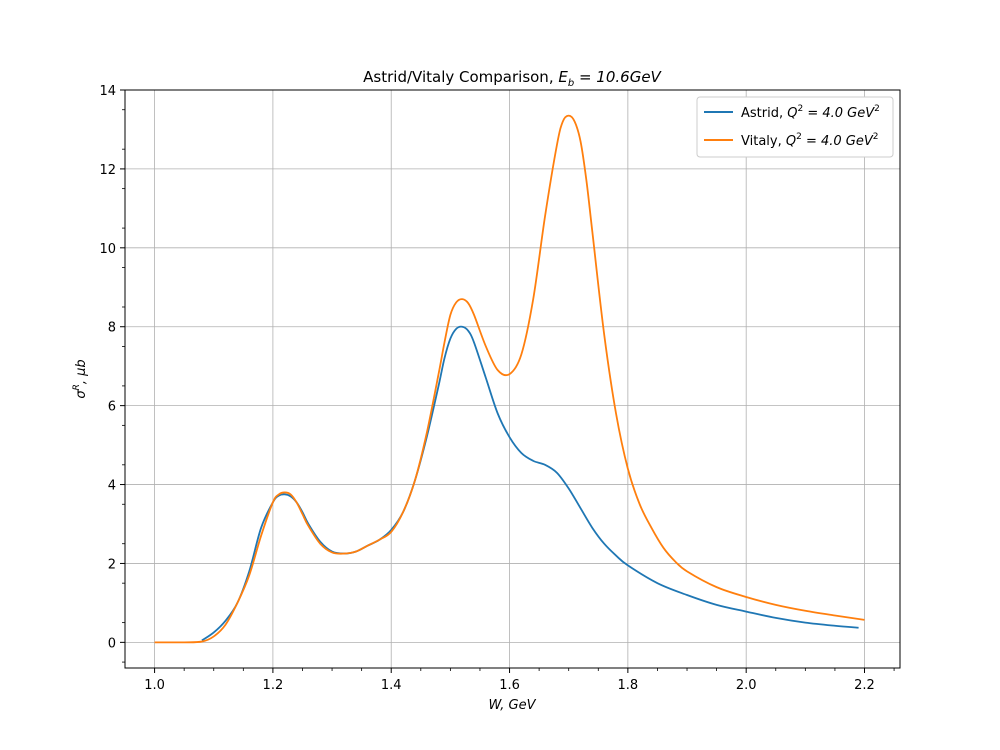 This screenshot has height=750, width=1000. What do you see at coordinates (112, 407) in the screenshot?
I see `y-tick-label: 6` at bounding box center [112, 407].